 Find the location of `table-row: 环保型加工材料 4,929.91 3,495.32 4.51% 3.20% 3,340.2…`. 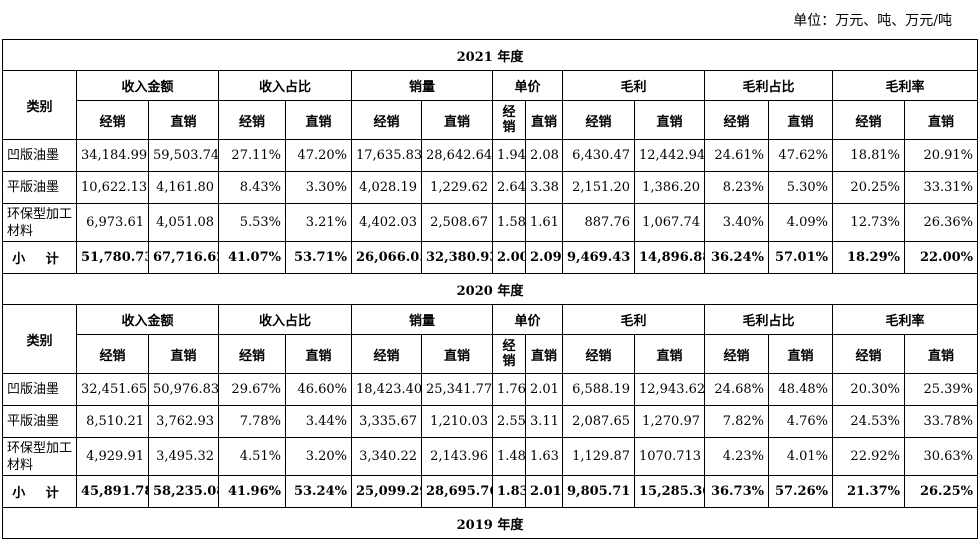

table-row: 环保型加工材料 4,929.91 3,495.32 4.51% 3.20% 3,340.2… is located at coordinates (490, 456).